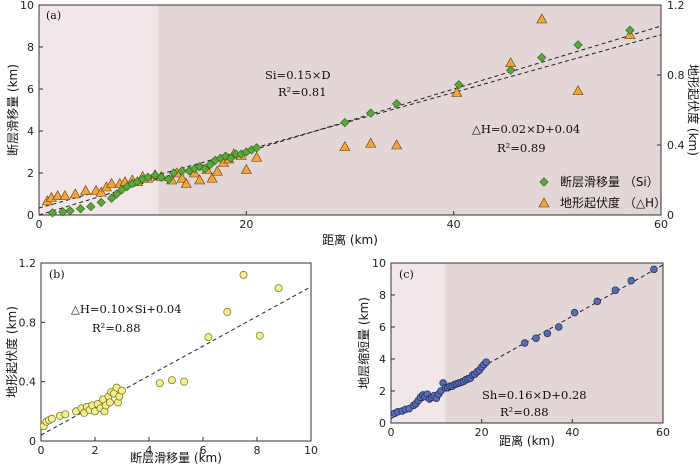 The width and height of the screenshot is (700, 464). What do you see at coordinates (149, 450) in the screenshot?
I see `x-tick-label: 4` at bounding box center [149, 450].